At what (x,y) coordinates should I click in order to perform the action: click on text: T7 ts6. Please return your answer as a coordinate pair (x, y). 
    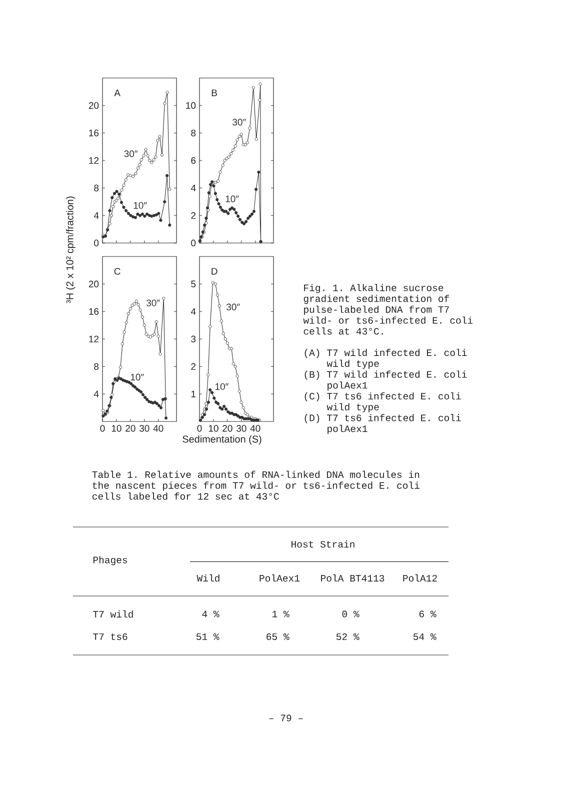
    Looking at the image, I should click on (110, 636).